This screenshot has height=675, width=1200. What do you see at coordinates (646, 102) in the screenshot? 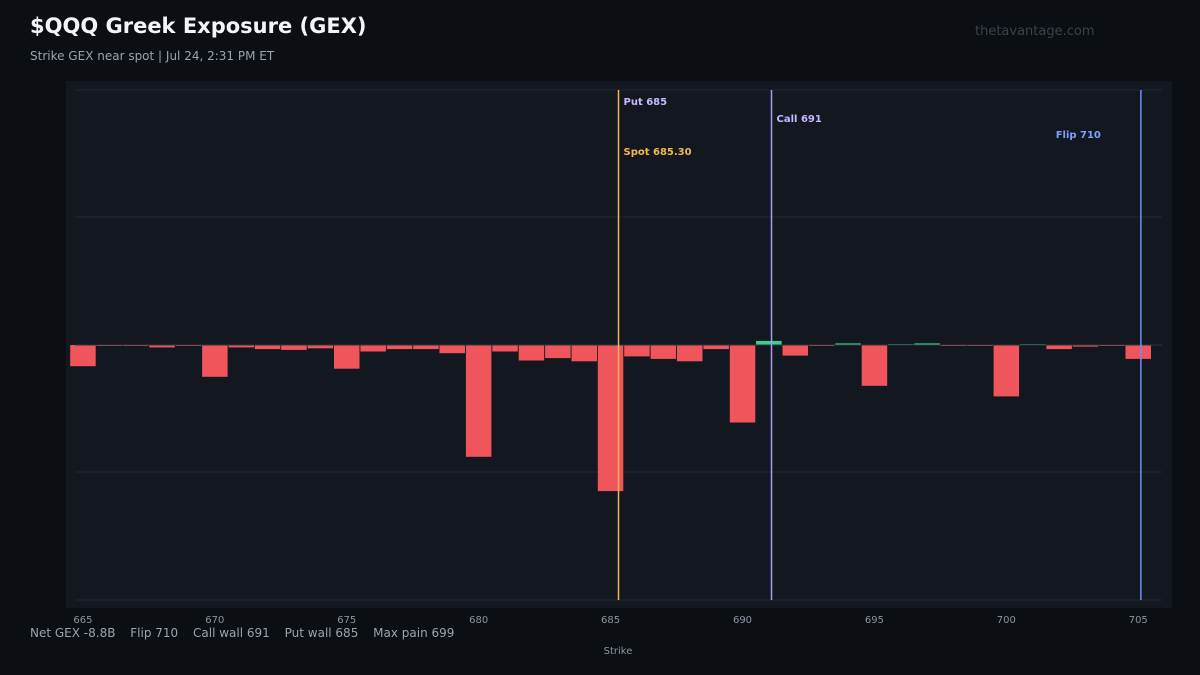
I see `put-wall-label: Put 685` at bounding box center [646, 102].